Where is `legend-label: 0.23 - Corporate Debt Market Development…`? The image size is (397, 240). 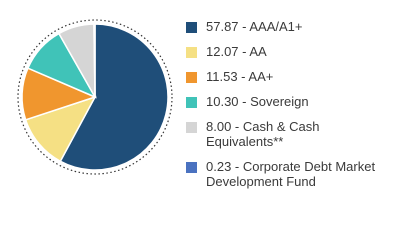 legend-label: 0.23 - Corporate Debt Market Development… is located at coordinates (291, 174).